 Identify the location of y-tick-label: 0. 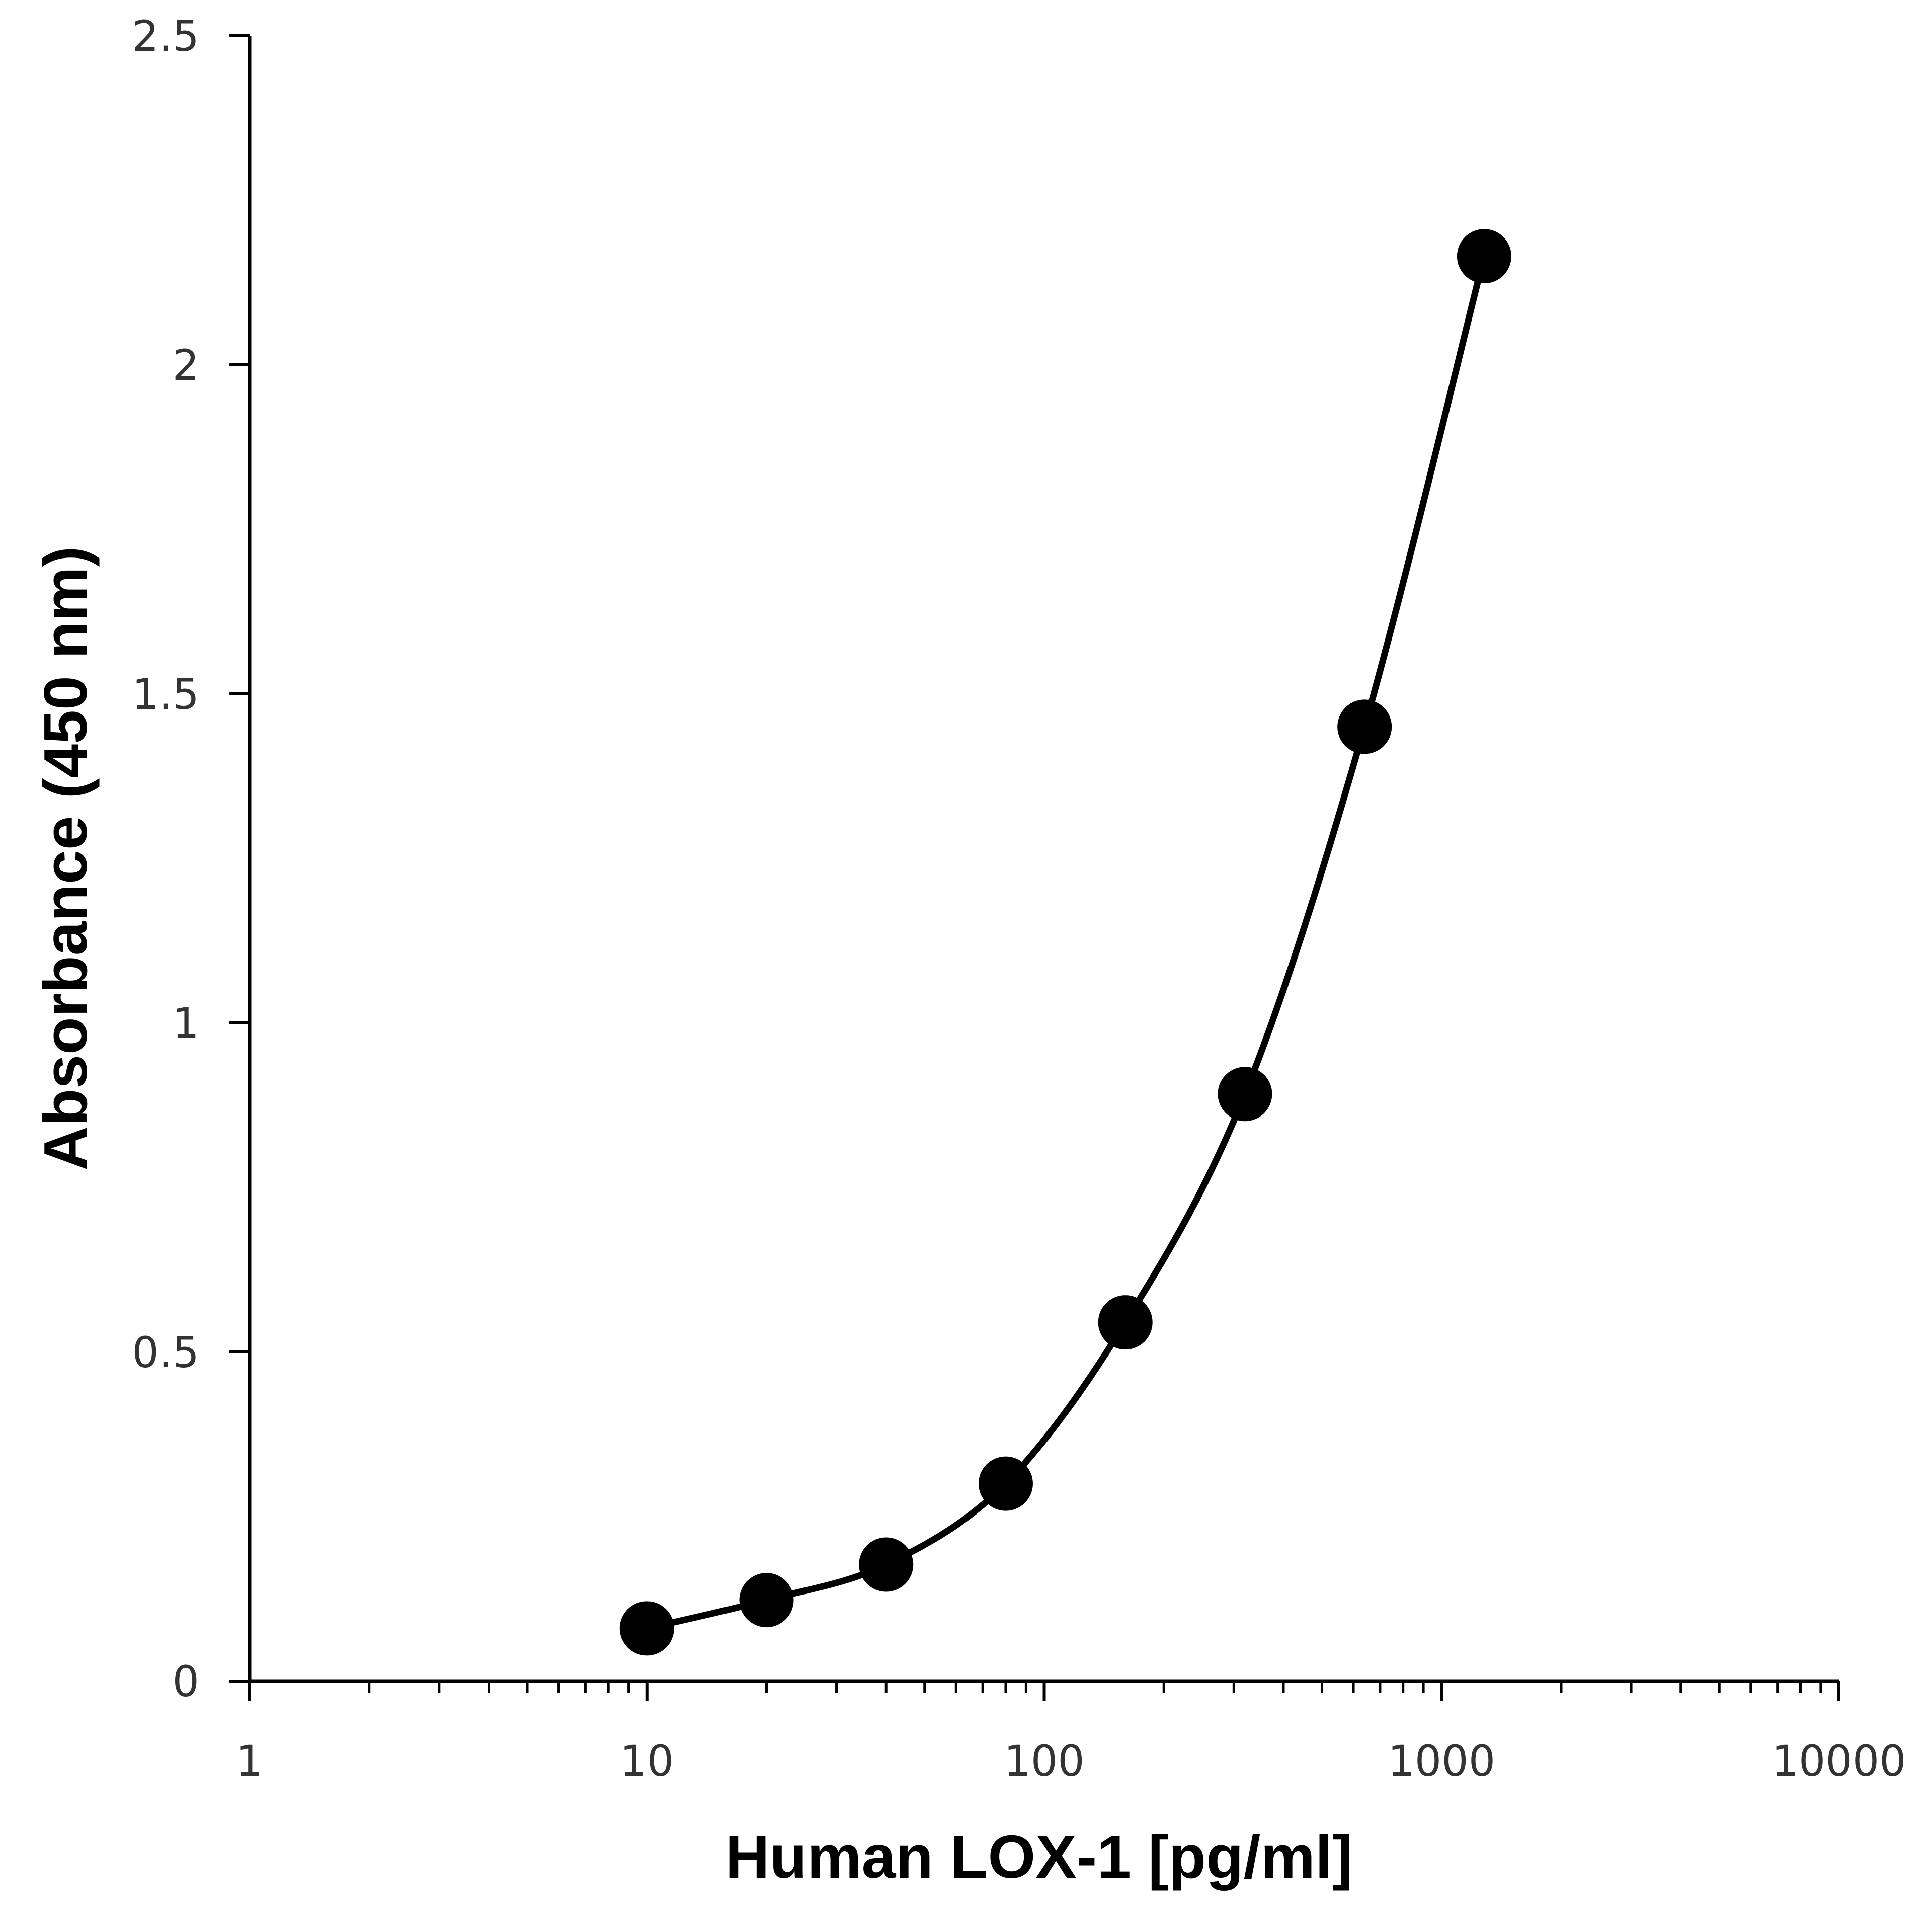
(186, 1681).